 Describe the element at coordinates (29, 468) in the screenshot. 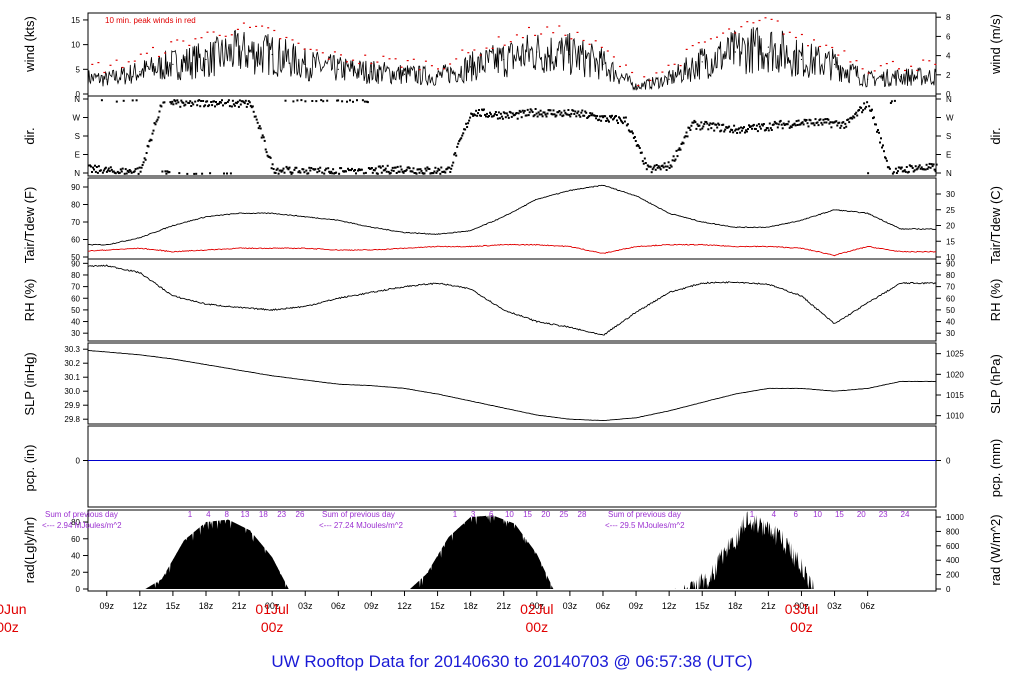

I see `y-axis-label: pcp. (in)` at that location.